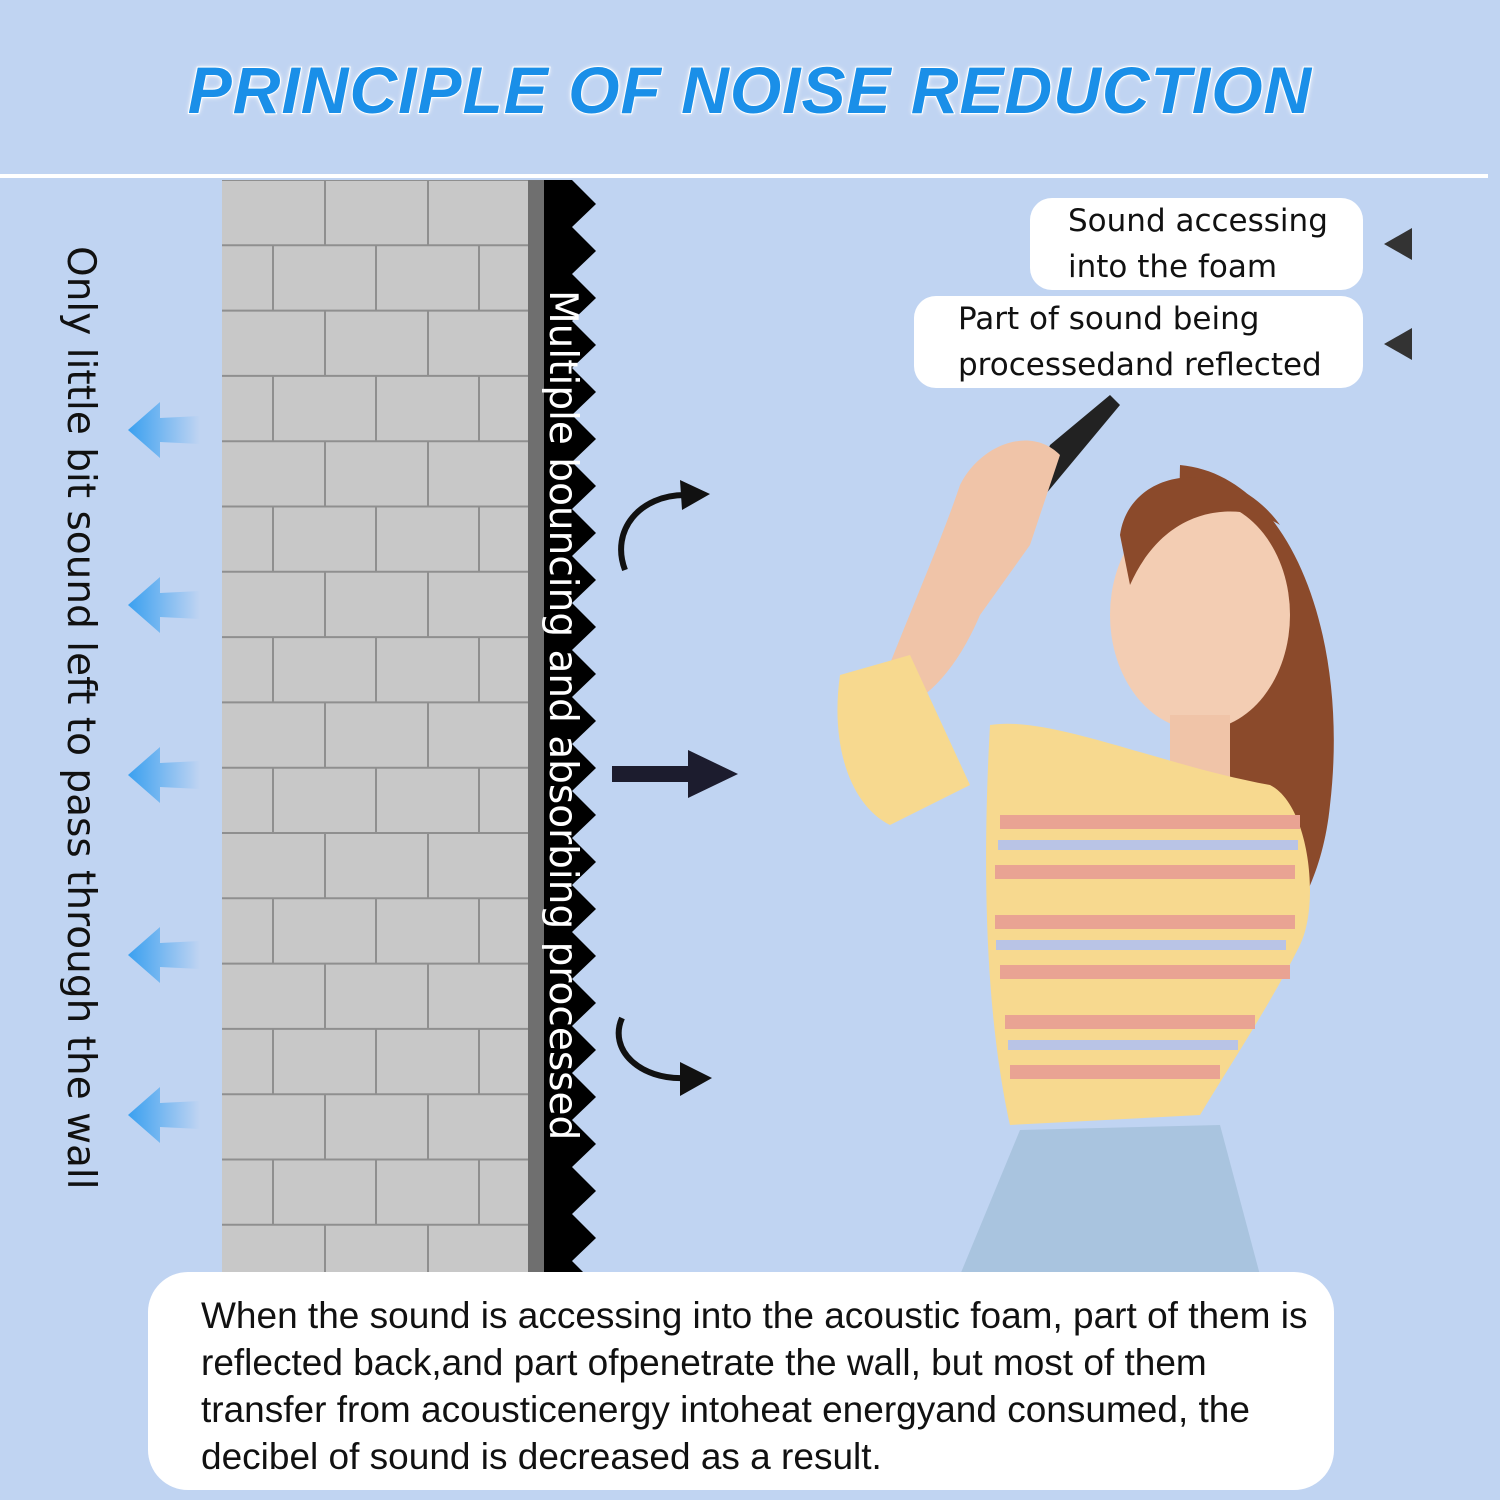 This screenshot has width=1500, height=1500. I want to click on callout-line: into the foam, so click(1173, 267).